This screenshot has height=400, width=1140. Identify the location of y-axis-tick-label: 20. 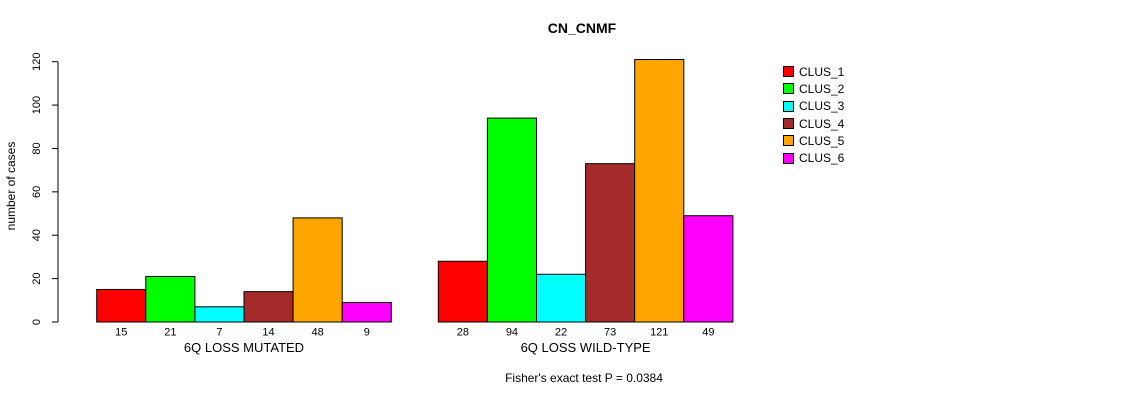
(37, 278).